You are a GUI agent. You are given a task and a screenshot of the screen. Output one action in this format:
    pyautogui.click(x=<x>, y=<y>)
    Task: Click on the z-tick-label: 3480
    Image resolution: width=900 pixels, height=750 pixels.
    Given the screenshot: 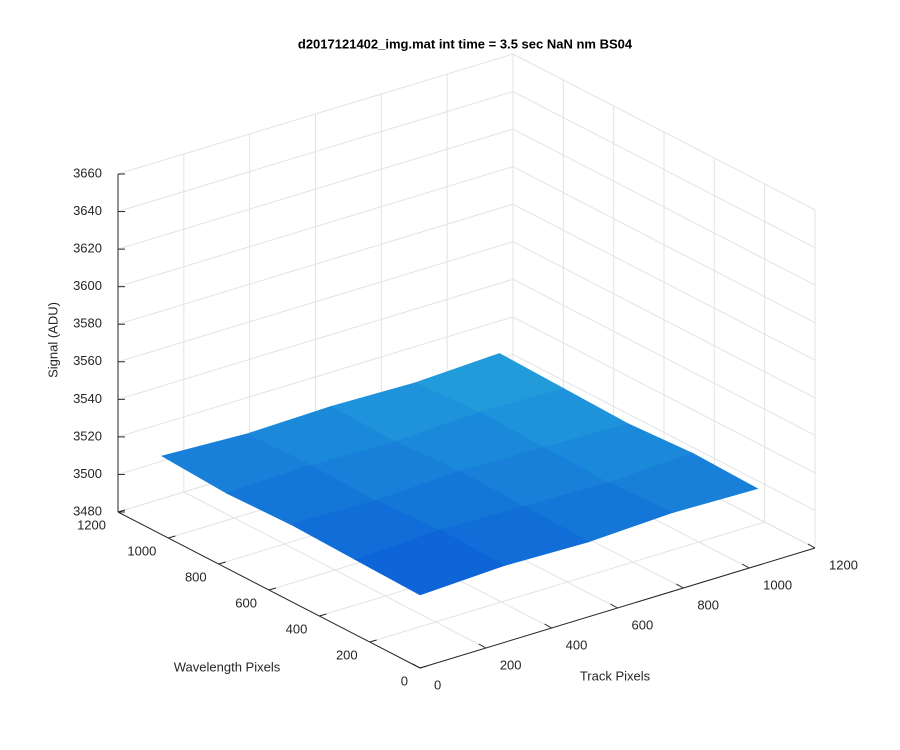 What is the action you would take?
    pyautogui.click(x=87, y=510)
    